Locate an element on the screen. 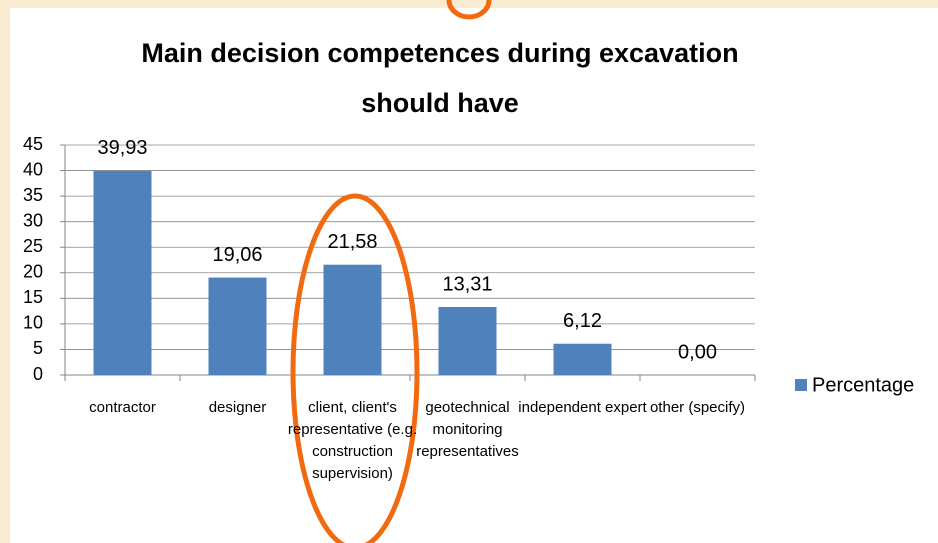 The width and height of the screenshot is (938, 543). x-tick-label: independent expert is located at coordinates (582, 407).